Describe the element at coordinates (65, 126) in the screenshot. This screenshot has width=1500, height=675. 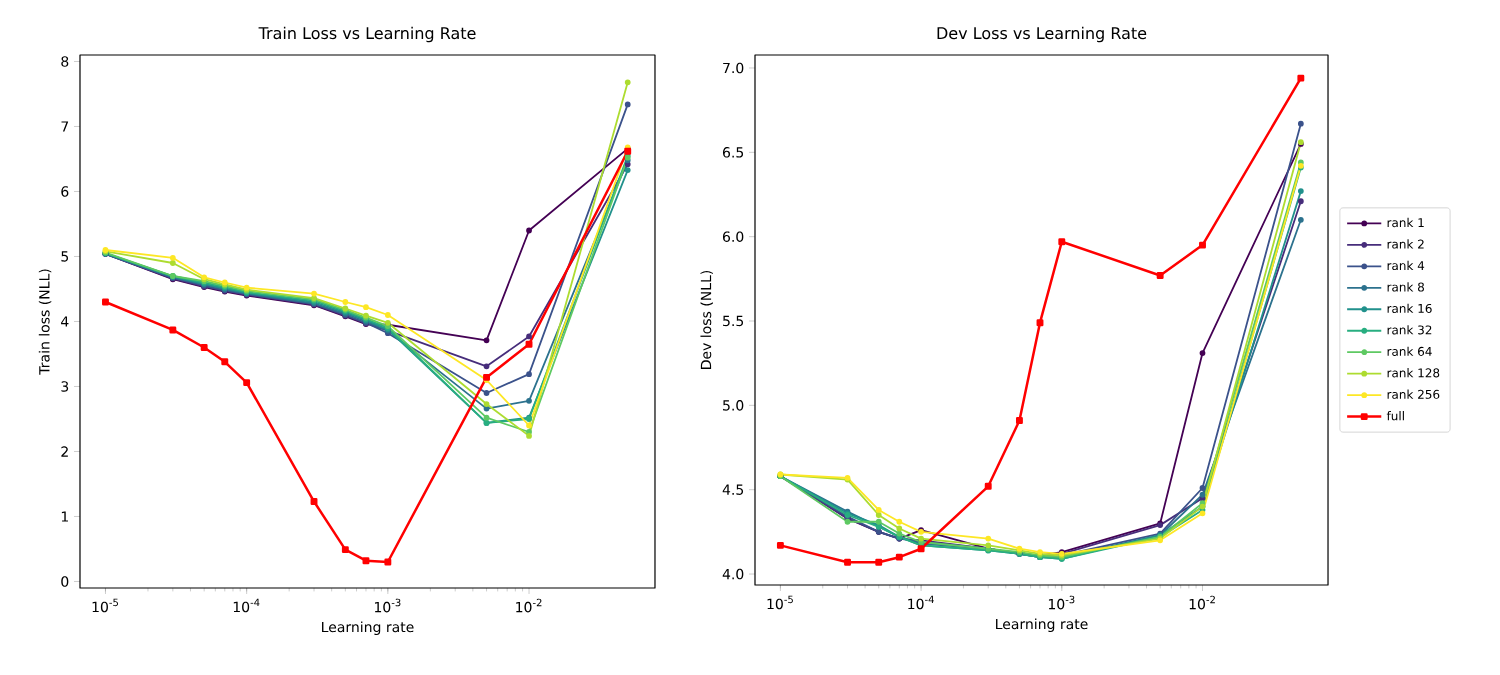
I see `y-tick-label: 7` at that location.